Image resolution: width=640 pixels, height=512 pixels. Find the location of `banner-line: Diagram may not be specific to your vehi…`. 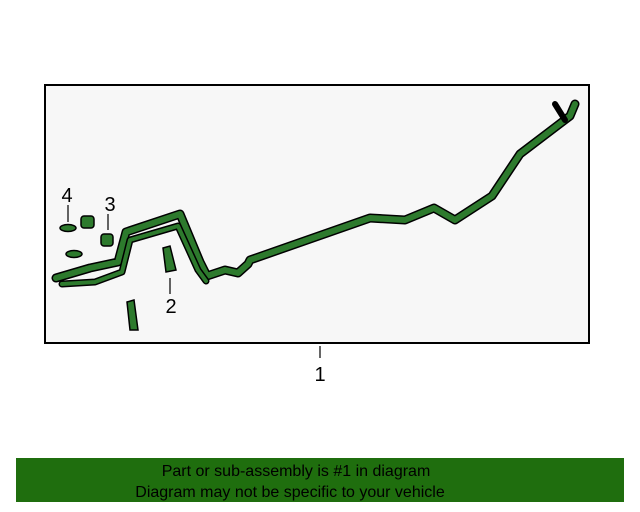

banner-line: Diagram may not be specific to your vehi… is located at coordinates (290, 492).